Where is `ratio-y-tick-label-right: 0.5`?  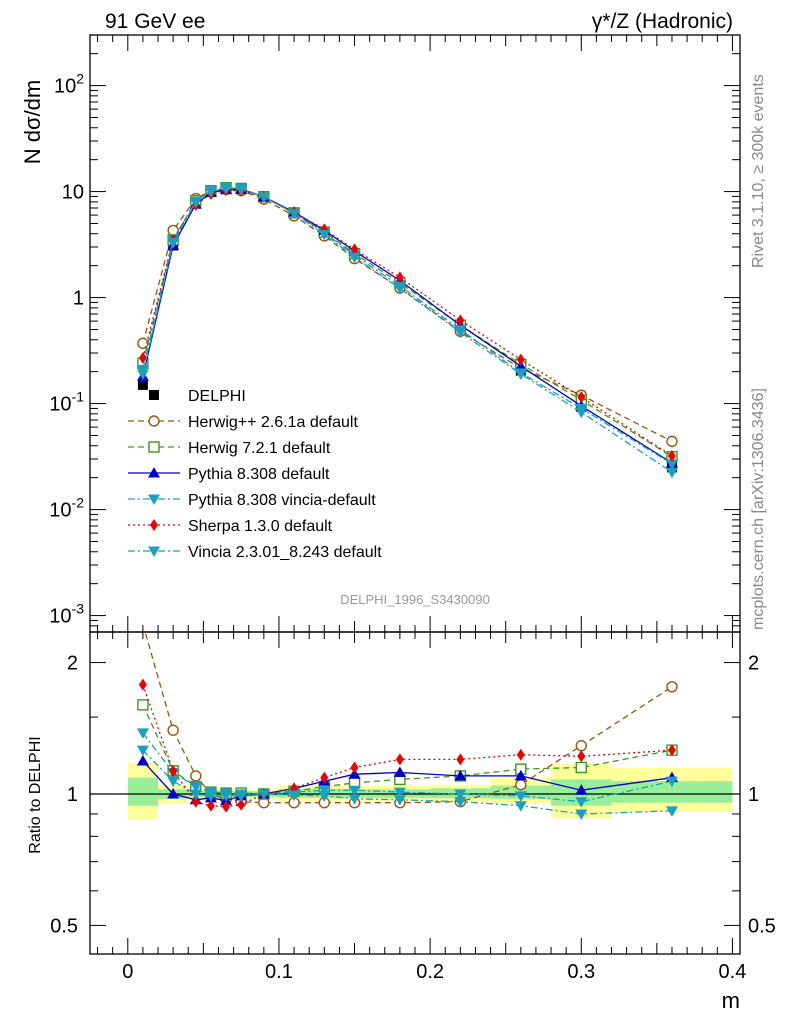
ratio-y-tick-label-right: 0.5 is located at coordinates (762, 926).